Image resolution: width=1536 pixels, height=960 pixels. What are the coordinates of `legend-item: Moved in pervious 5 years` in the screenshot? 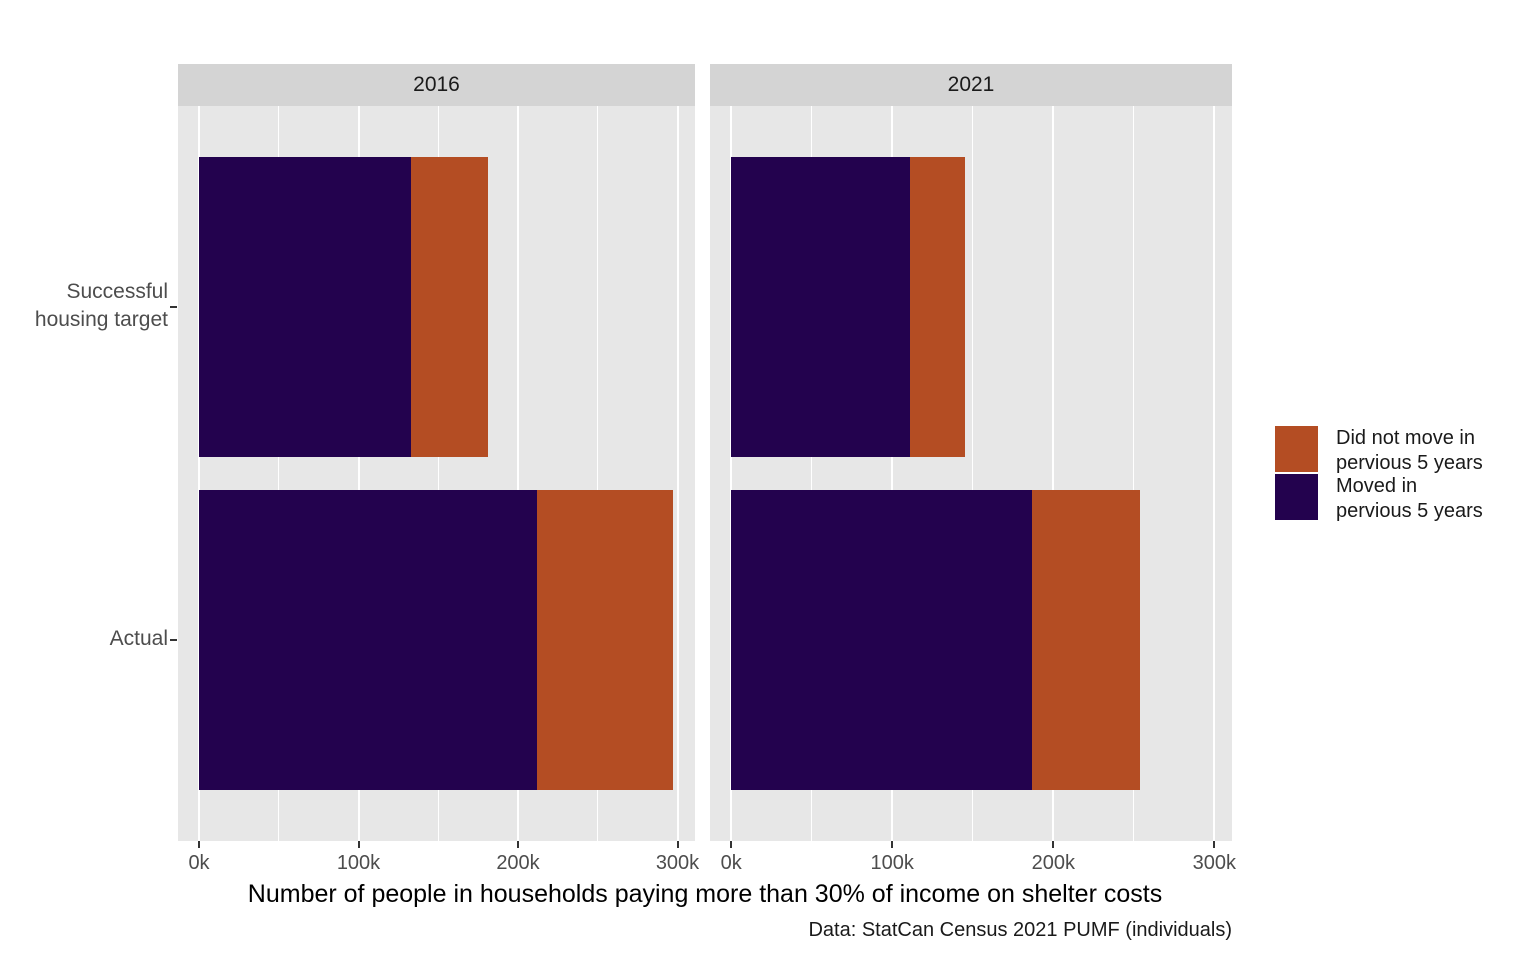 It's located at (1379, 498).